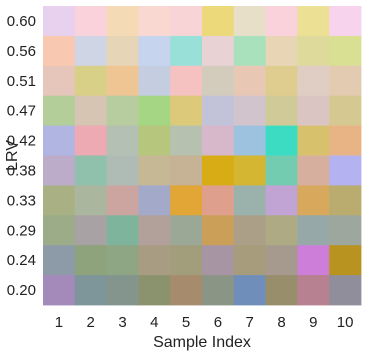  I want to click on y-tick-label: 0.47, so click(21, 111).